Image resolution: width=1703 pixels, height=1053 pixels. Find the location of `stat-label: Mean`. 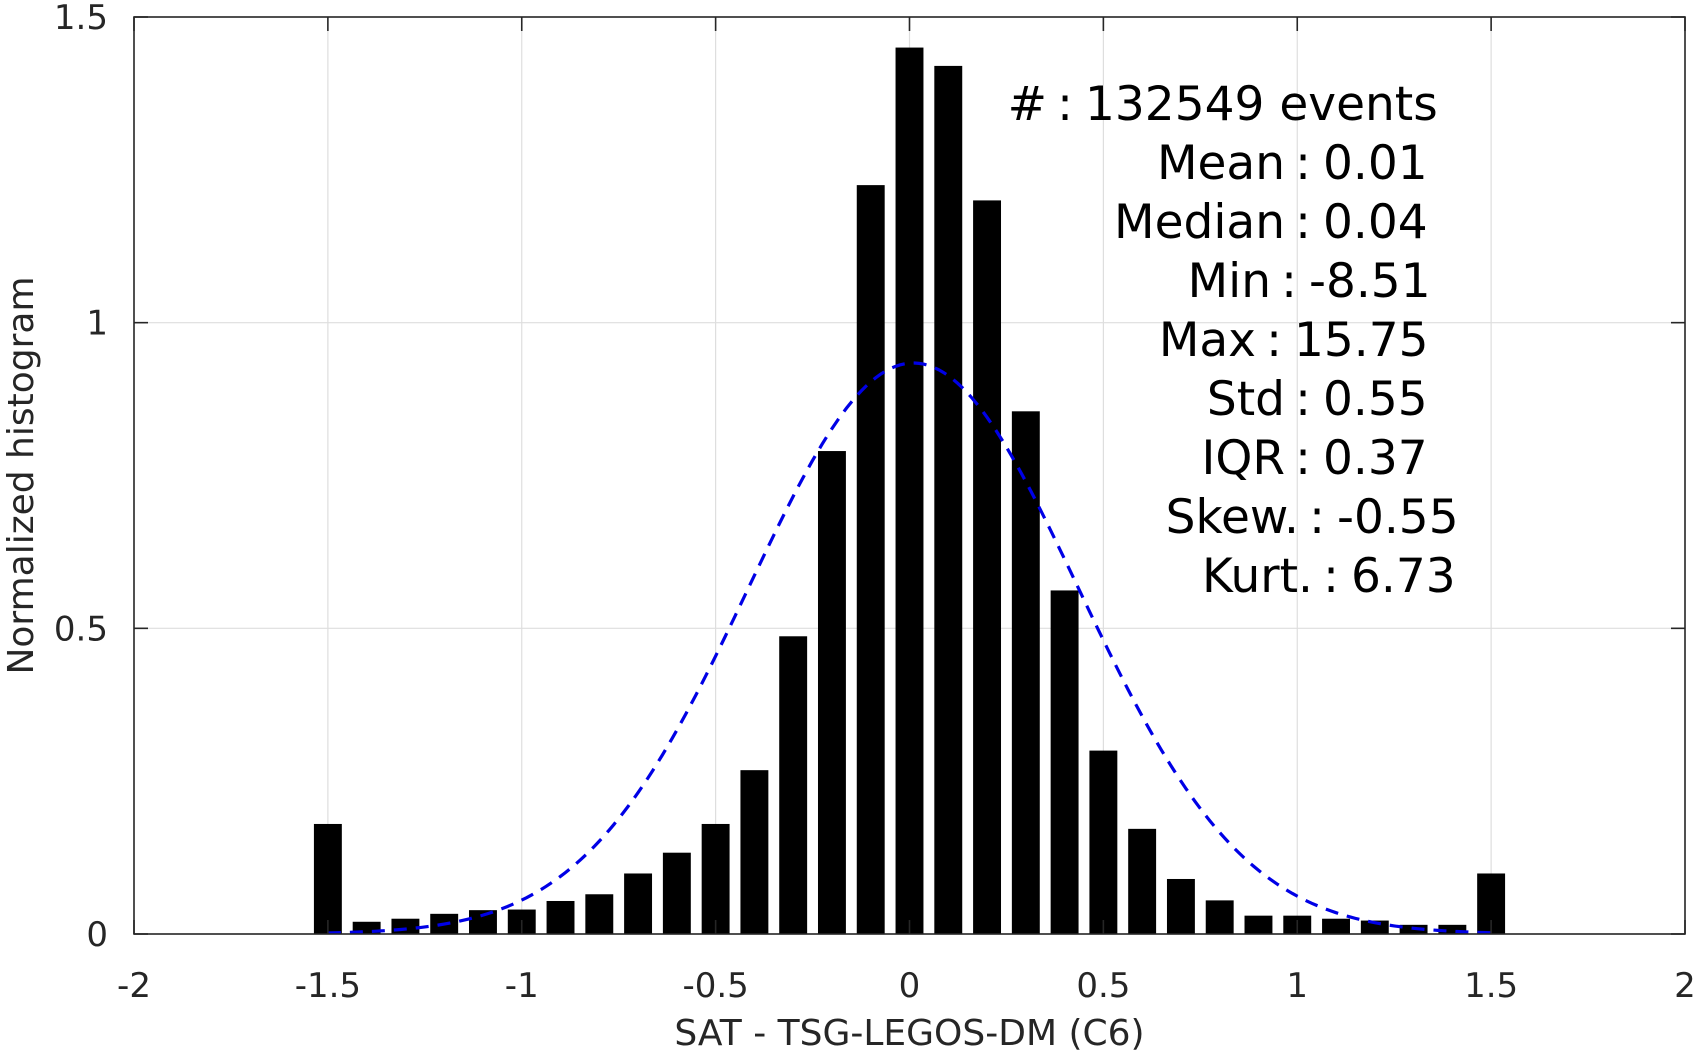

stat-label: Mean is located at coordinates (1221, 163).